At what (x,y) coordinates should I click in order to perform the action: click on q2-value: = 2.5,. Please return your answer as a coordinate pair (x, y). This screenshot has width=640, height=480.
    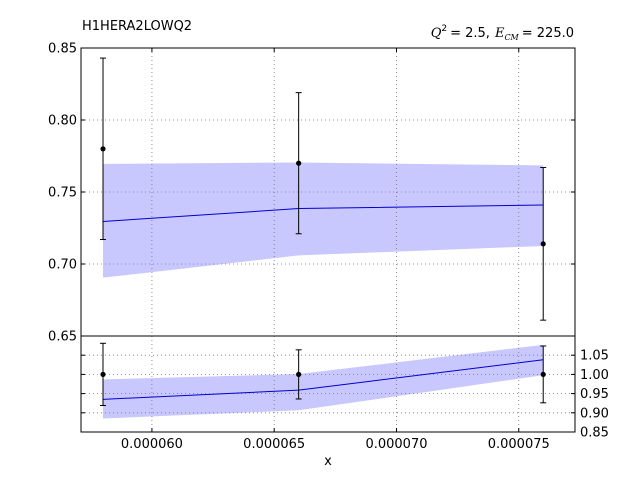
    Looking at the image, I should click on (470, 33).